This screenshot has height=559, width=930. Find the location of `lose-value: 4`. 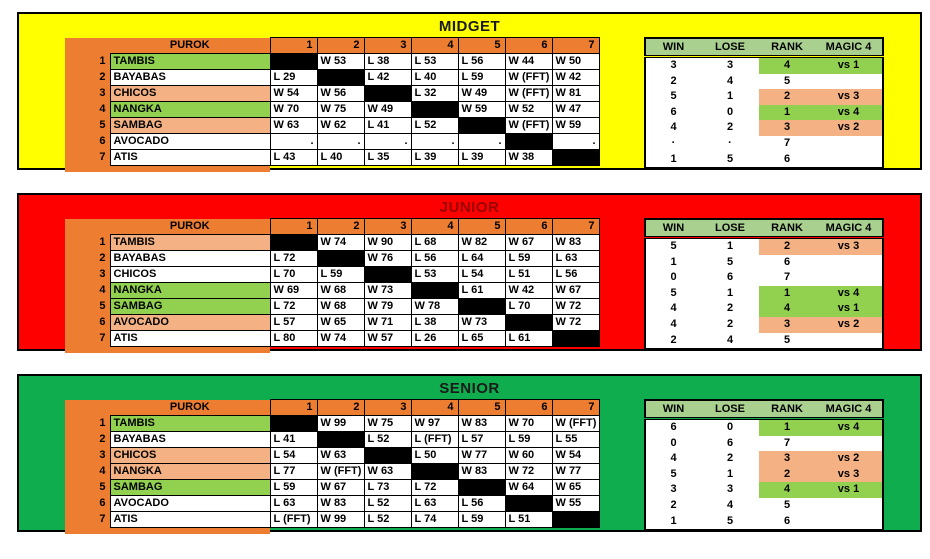

lose-value: 4 is located at coordinates (730, 505).